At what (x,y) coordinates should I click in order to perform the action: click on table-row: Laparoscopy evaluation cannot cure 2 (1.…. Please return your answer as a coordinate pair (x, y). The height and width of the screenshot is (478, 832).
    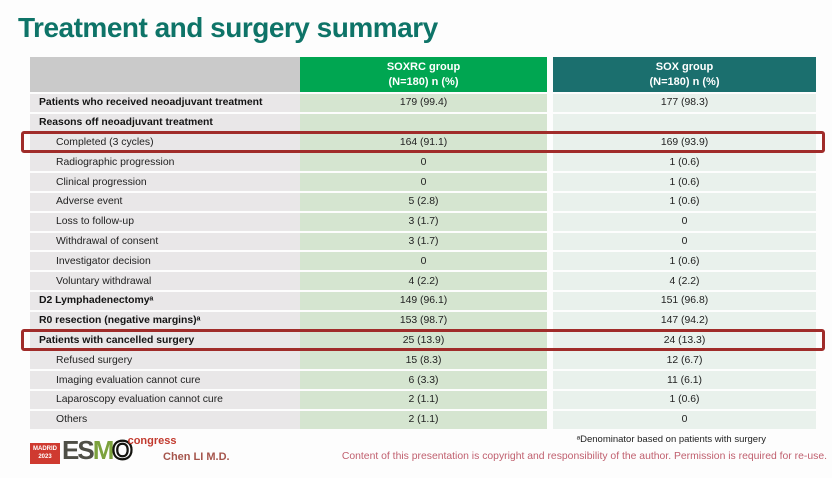
    Looking at the image, I should click on (423, 399).